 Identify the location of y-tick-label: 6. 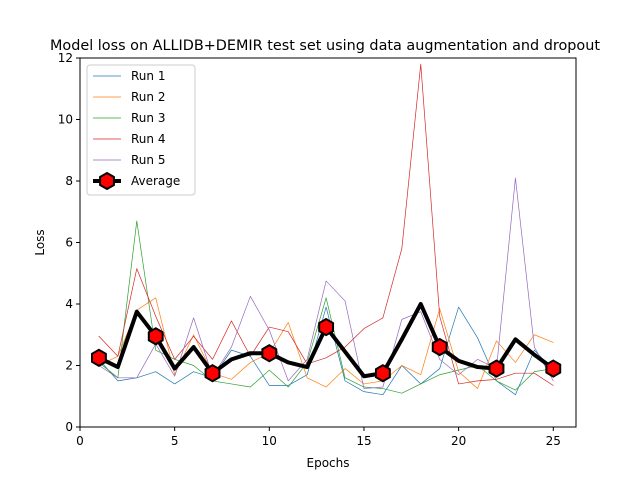
(69, 243).